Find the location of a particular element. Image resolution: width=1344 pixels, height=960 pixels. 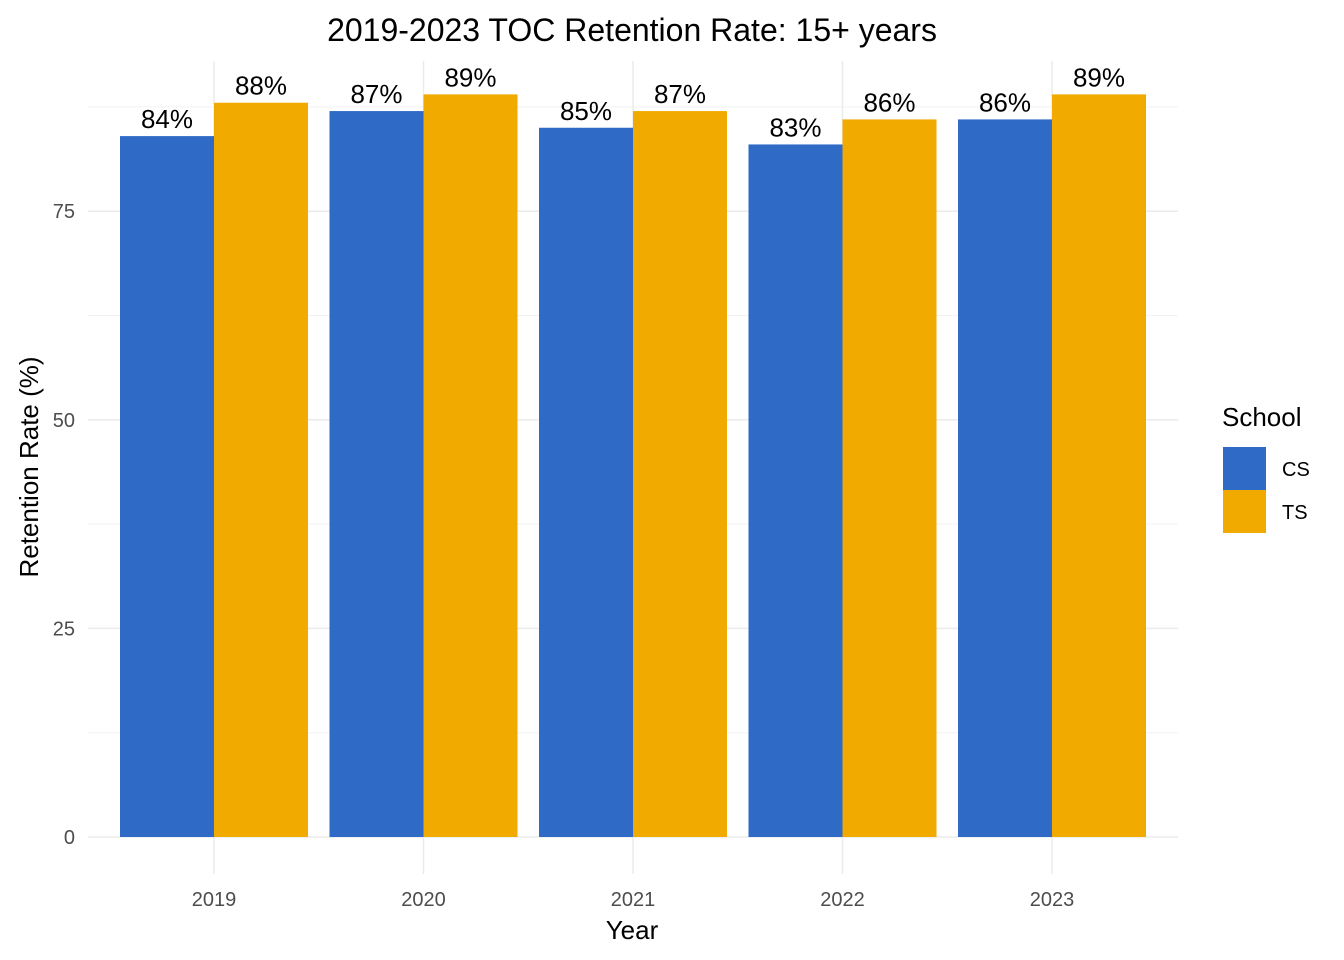

data-labels: 84% 88% 87% 89% 85% 87% 83% 86% 86% 89% is located at coordinates (633, 102).